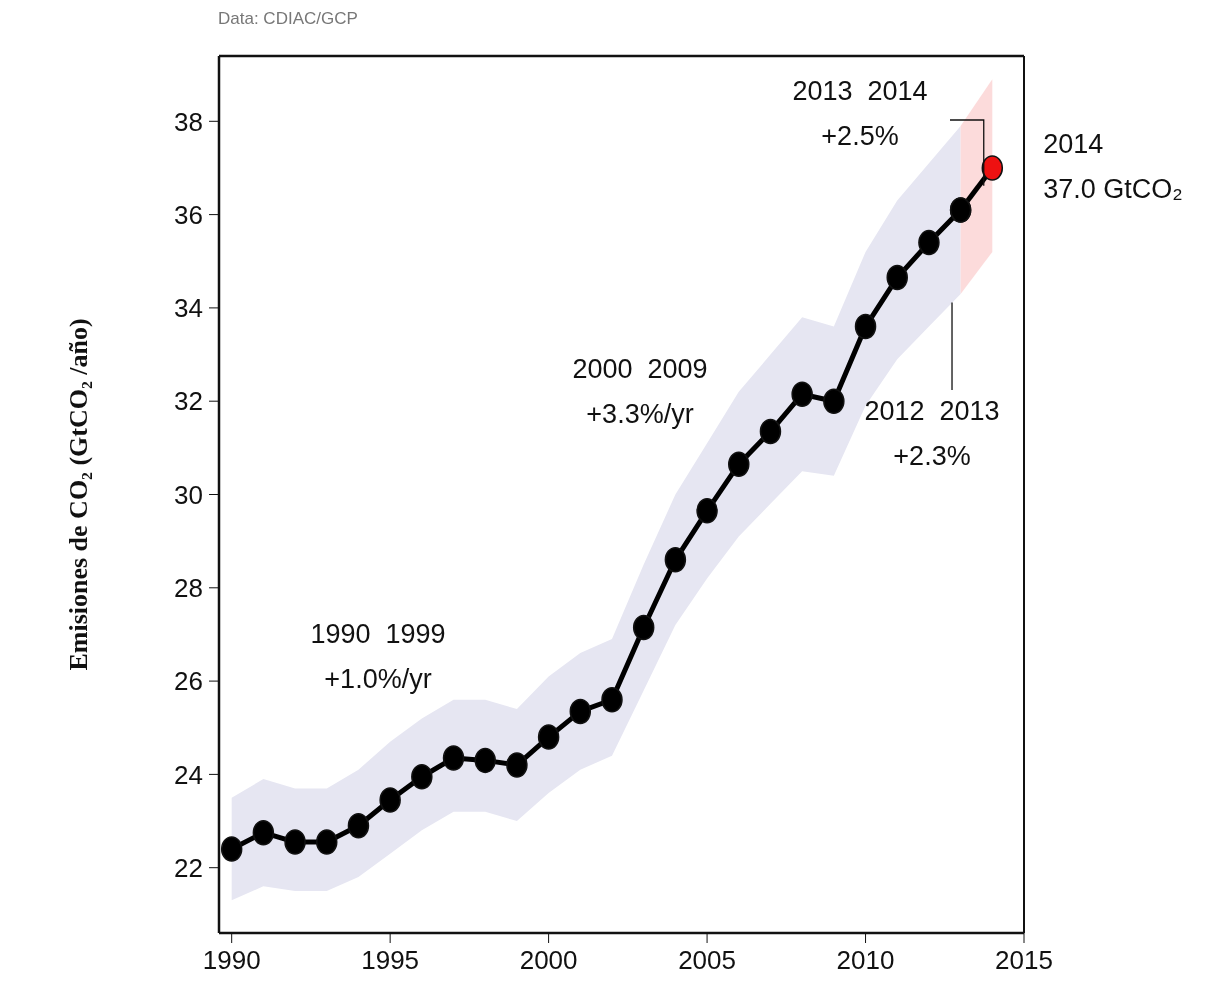 This screenshot has width=1221, height=1005. What do you see at coordinates (188, 867) in the screenshot?
I see `y-tick-label: 22` at bounding box center [188, 867].